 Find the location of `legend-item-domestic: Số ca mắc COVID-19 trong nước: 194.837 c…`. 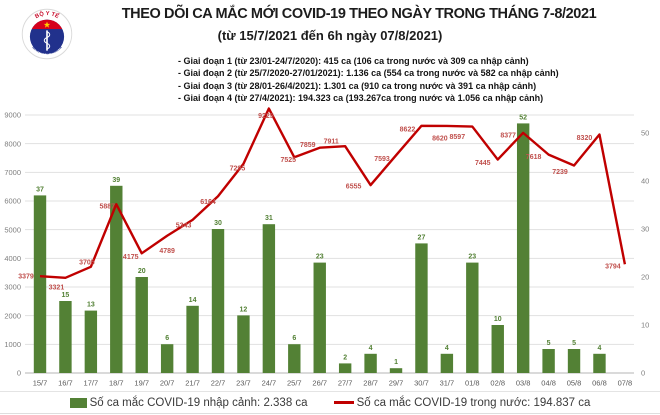

legend-item-domestic: Số ca mắc COVID-19 trong nước: 194.837 c… is located at coordinates (462, 402).